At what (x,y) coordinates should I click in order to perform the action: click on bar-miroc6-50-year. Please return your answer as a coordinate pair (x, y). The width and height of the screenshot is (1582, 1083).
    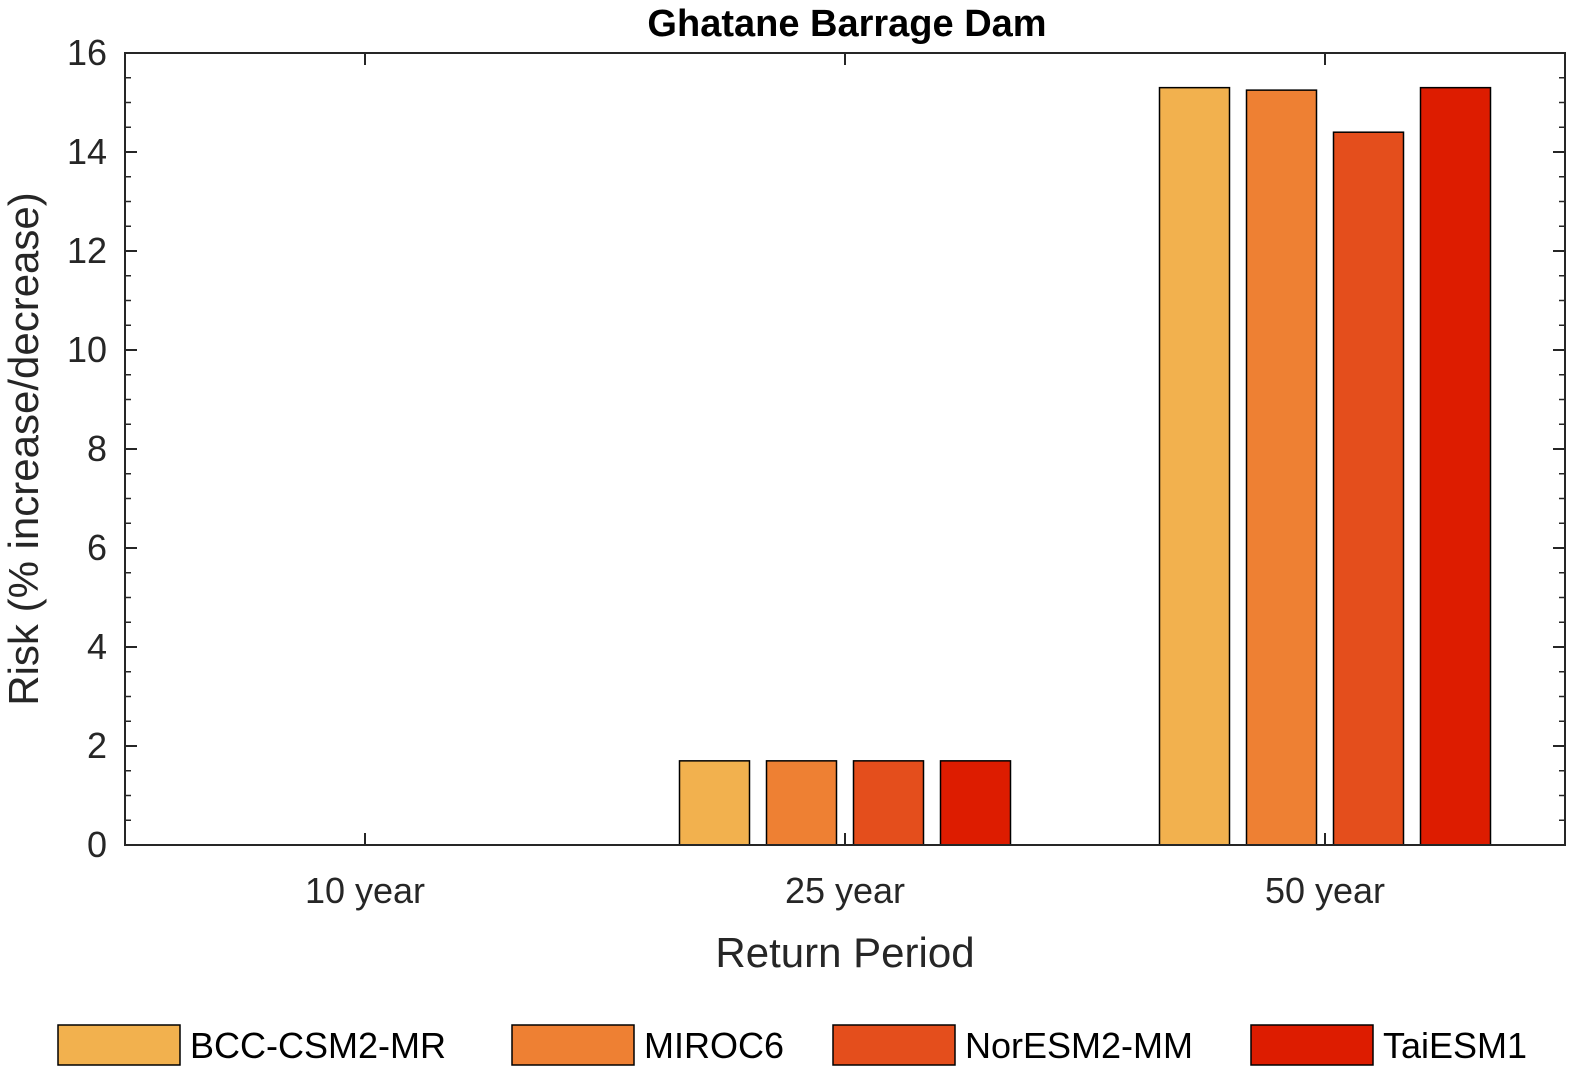
    Looking at the image, I should click on (1281, 467).